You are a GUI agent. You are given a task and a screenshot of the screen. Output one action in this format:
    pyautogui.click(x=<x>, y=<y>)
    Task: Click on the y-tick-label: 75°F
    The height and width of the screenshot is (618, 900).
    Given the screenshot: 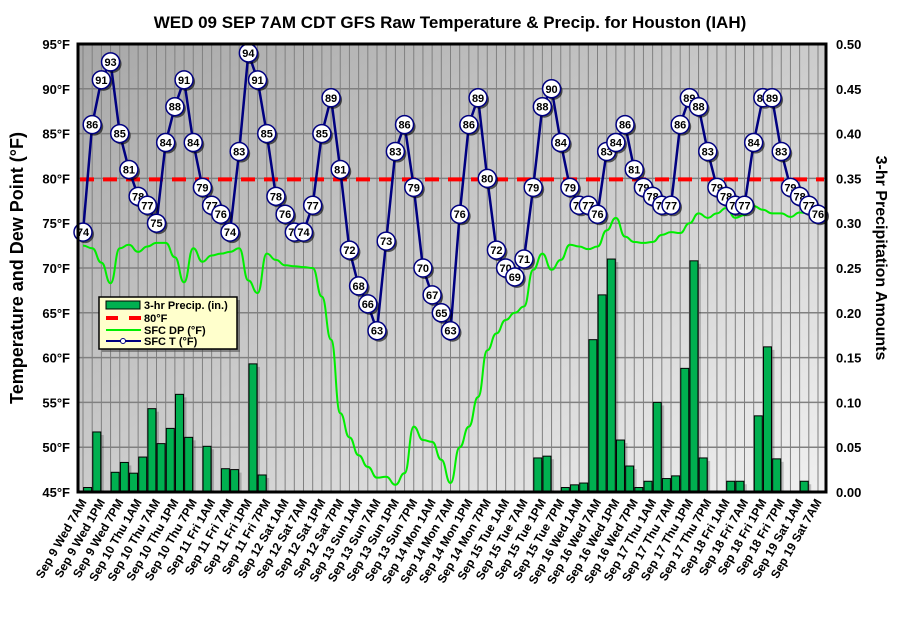 What is the action you would take?
    pyautogui.click(x=56, y=223)
    